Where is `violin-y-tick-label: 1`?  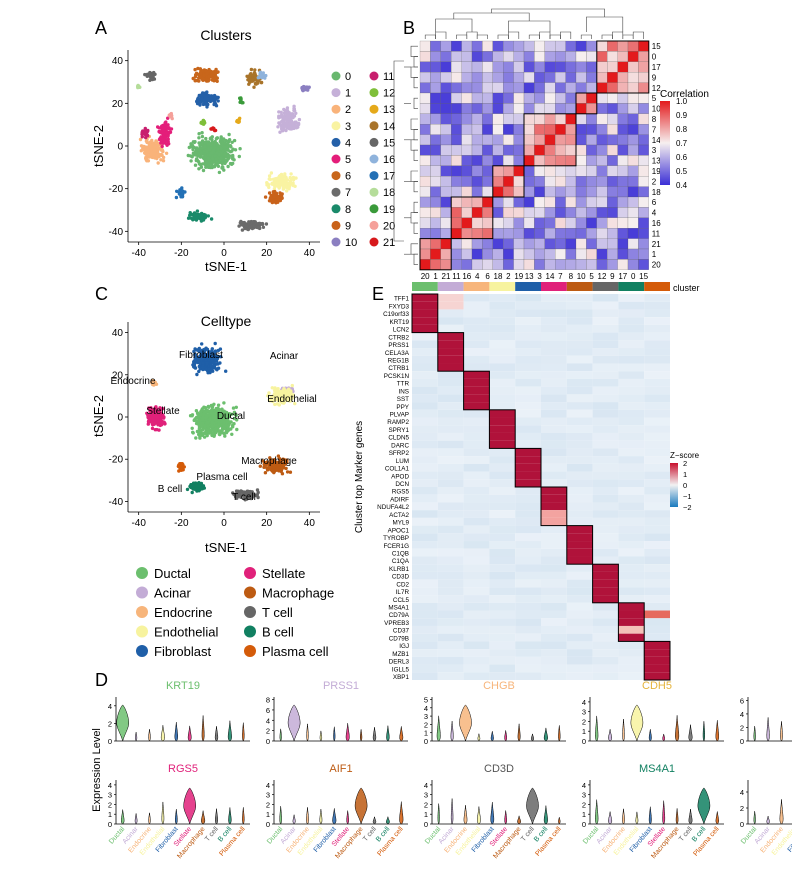
violin-y-tick-label: 1 is located at coordinates (268, 814).